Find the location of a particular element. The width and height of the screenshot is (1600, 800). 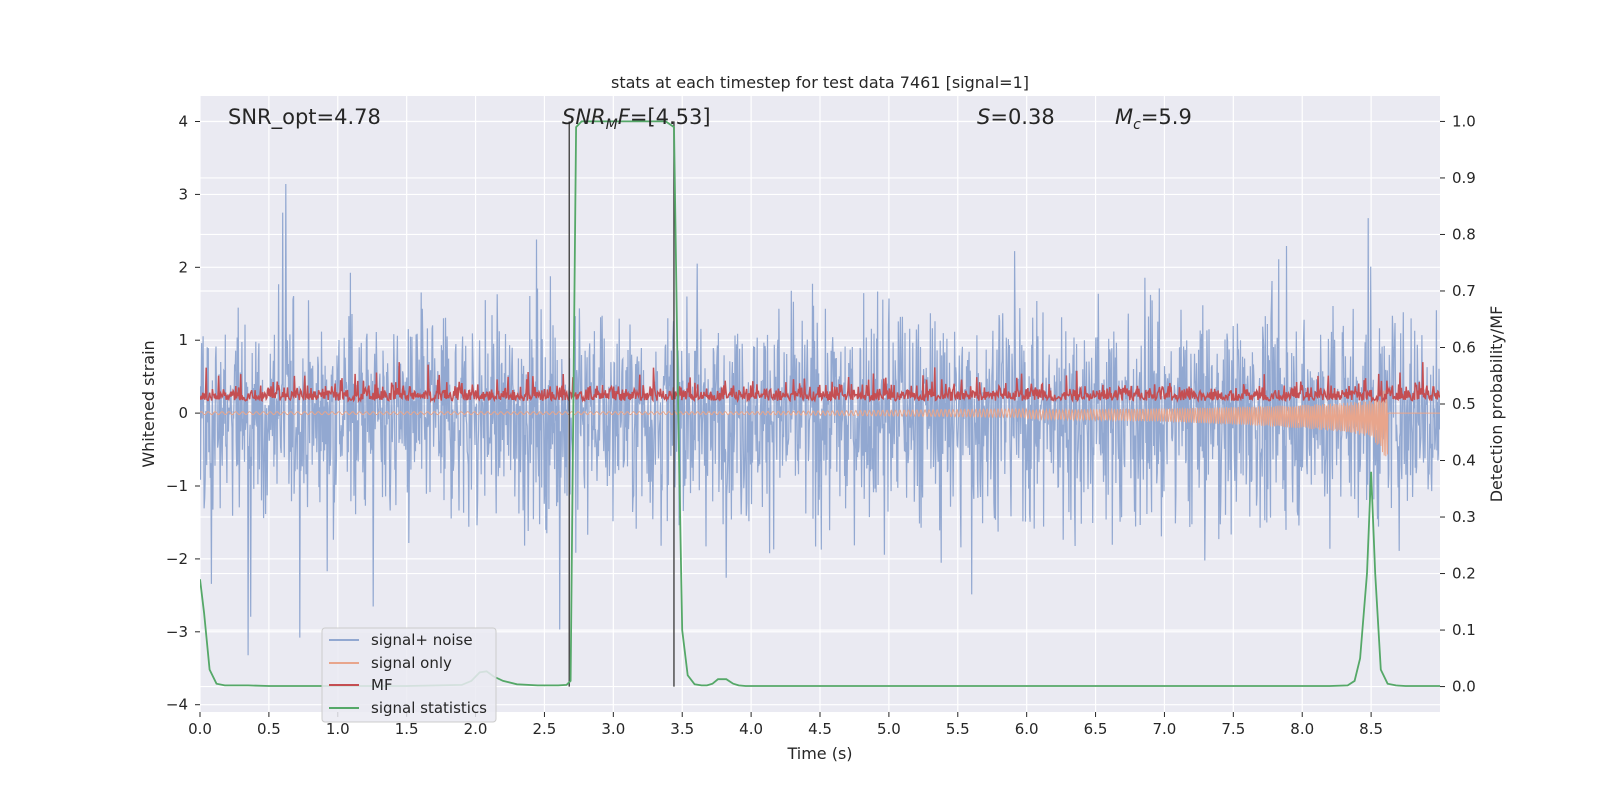

x-tick-label: 2.0 is located at coordinates (476, 729).